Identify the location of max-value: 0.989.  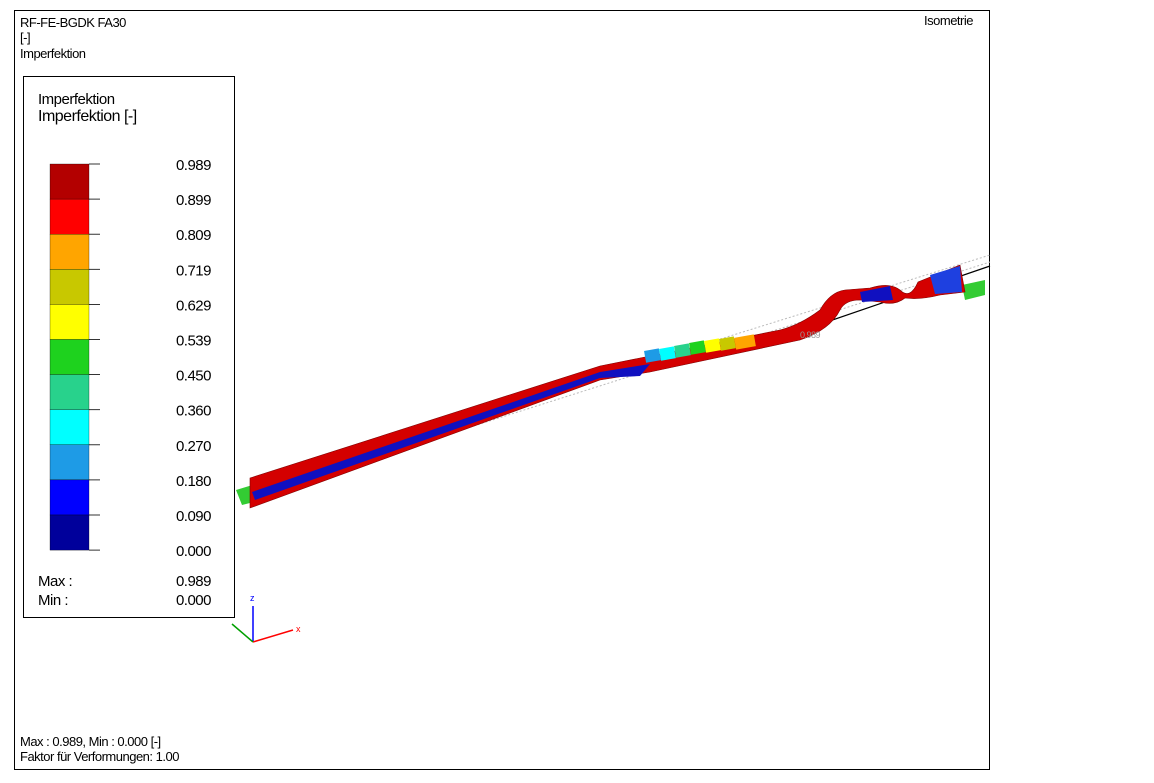
(193, 581).